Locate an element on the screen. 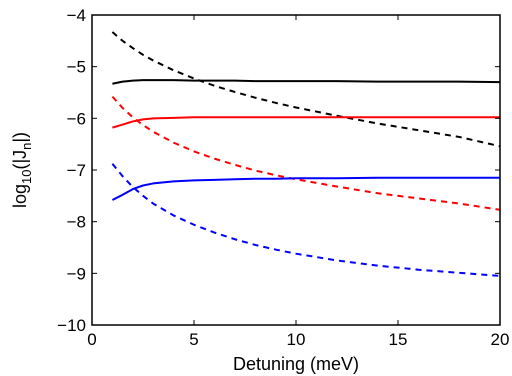 This screenshot has height=376, width=512. x-tick-label: 5 is located at coordinates (193, 339).